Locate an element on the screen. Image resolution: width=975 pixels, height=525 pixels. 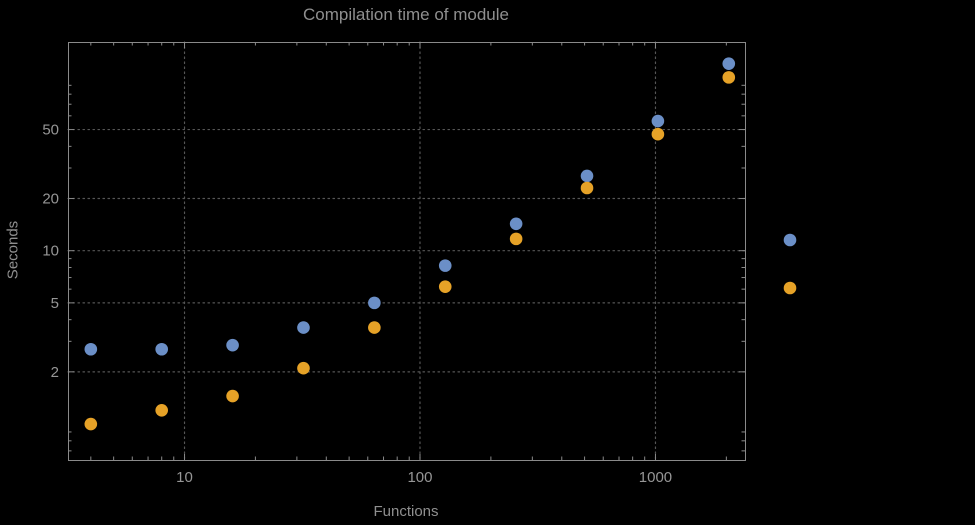
x-tick-label: 10 is located at coordinates (184, 477).